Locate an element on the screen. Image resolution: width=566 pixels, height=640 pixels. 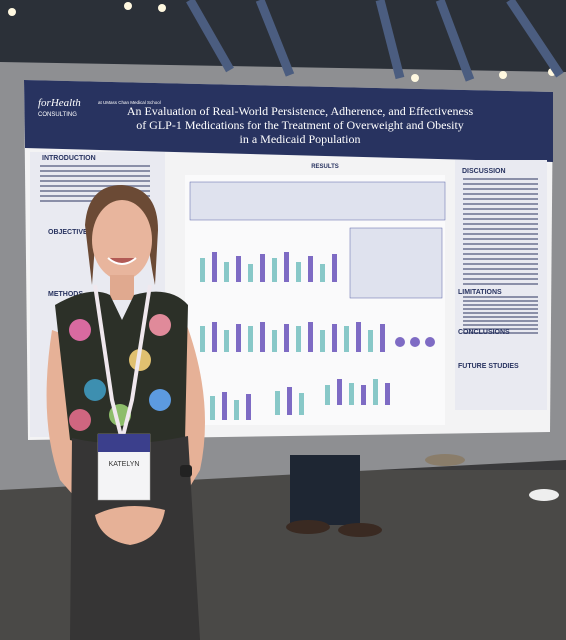
poster-title: in a Medicaid Population is located at coordinates (300, 139).